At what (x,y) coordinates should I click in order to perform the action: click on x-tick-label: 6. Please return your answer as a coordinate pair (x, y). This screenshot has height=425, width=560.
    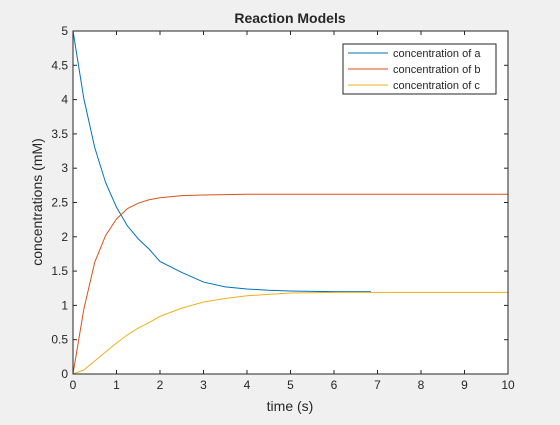
    Looking at the image, I should click on (334, 385).